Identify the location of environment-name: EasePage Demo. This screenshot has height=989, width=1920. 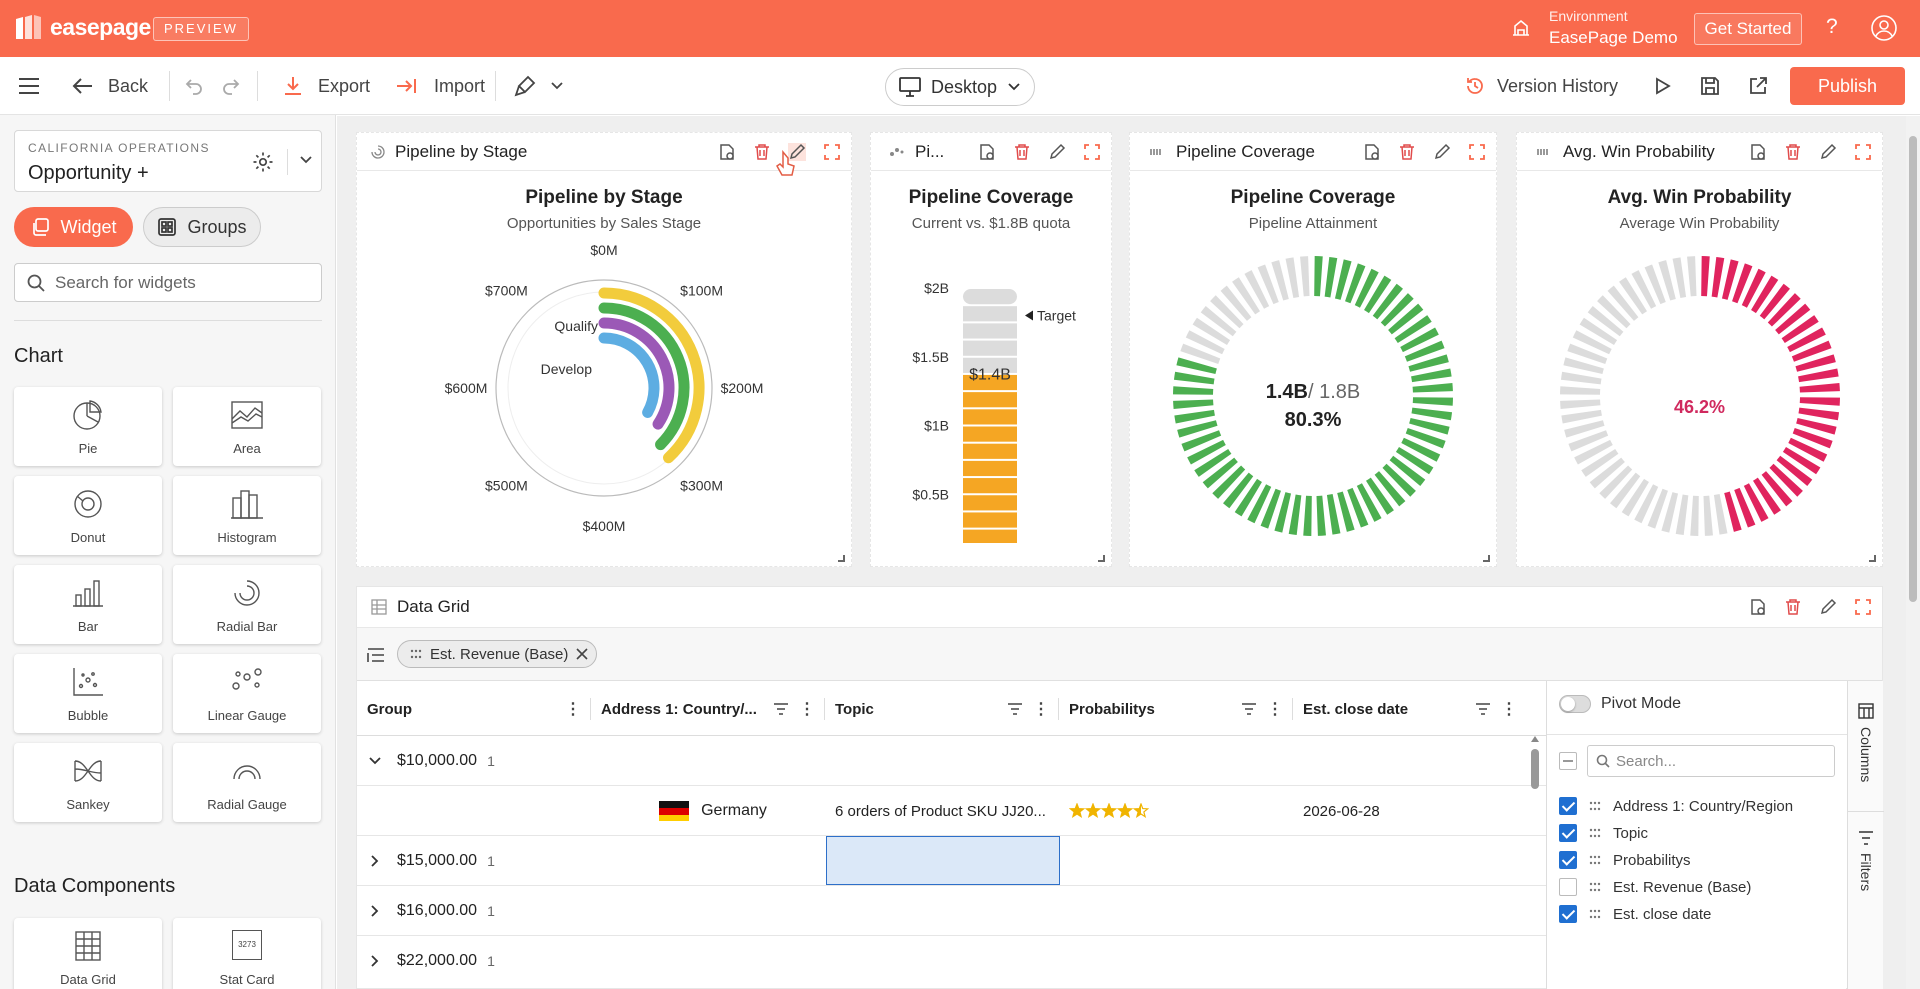
(1613, 37).